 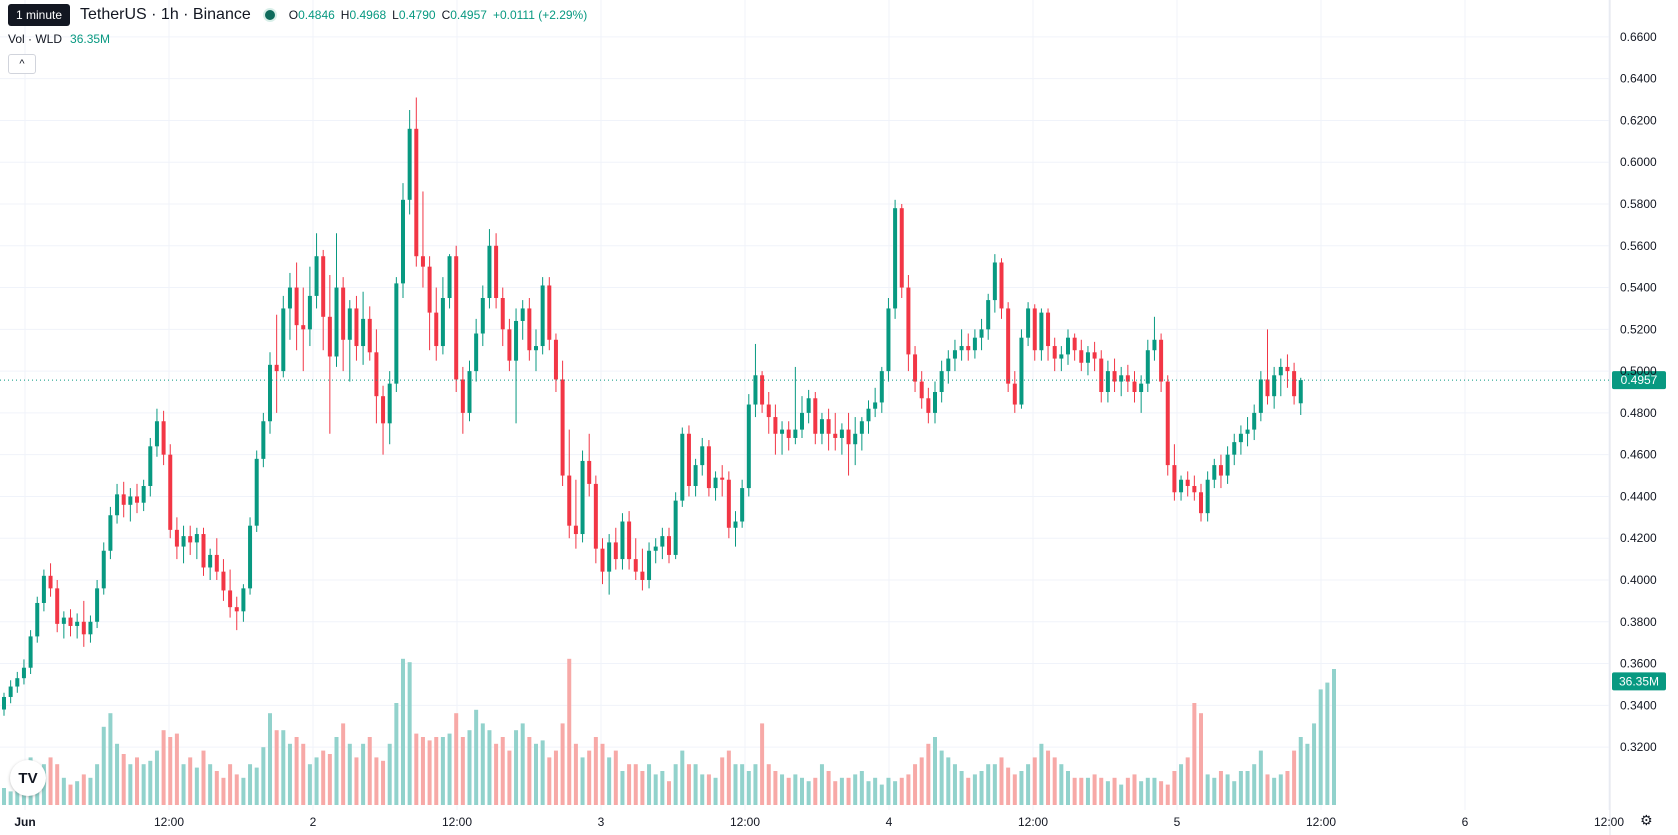 I want to click on symbol-title: TetherUS · 1h · Binance, so click(x=165, y=14).